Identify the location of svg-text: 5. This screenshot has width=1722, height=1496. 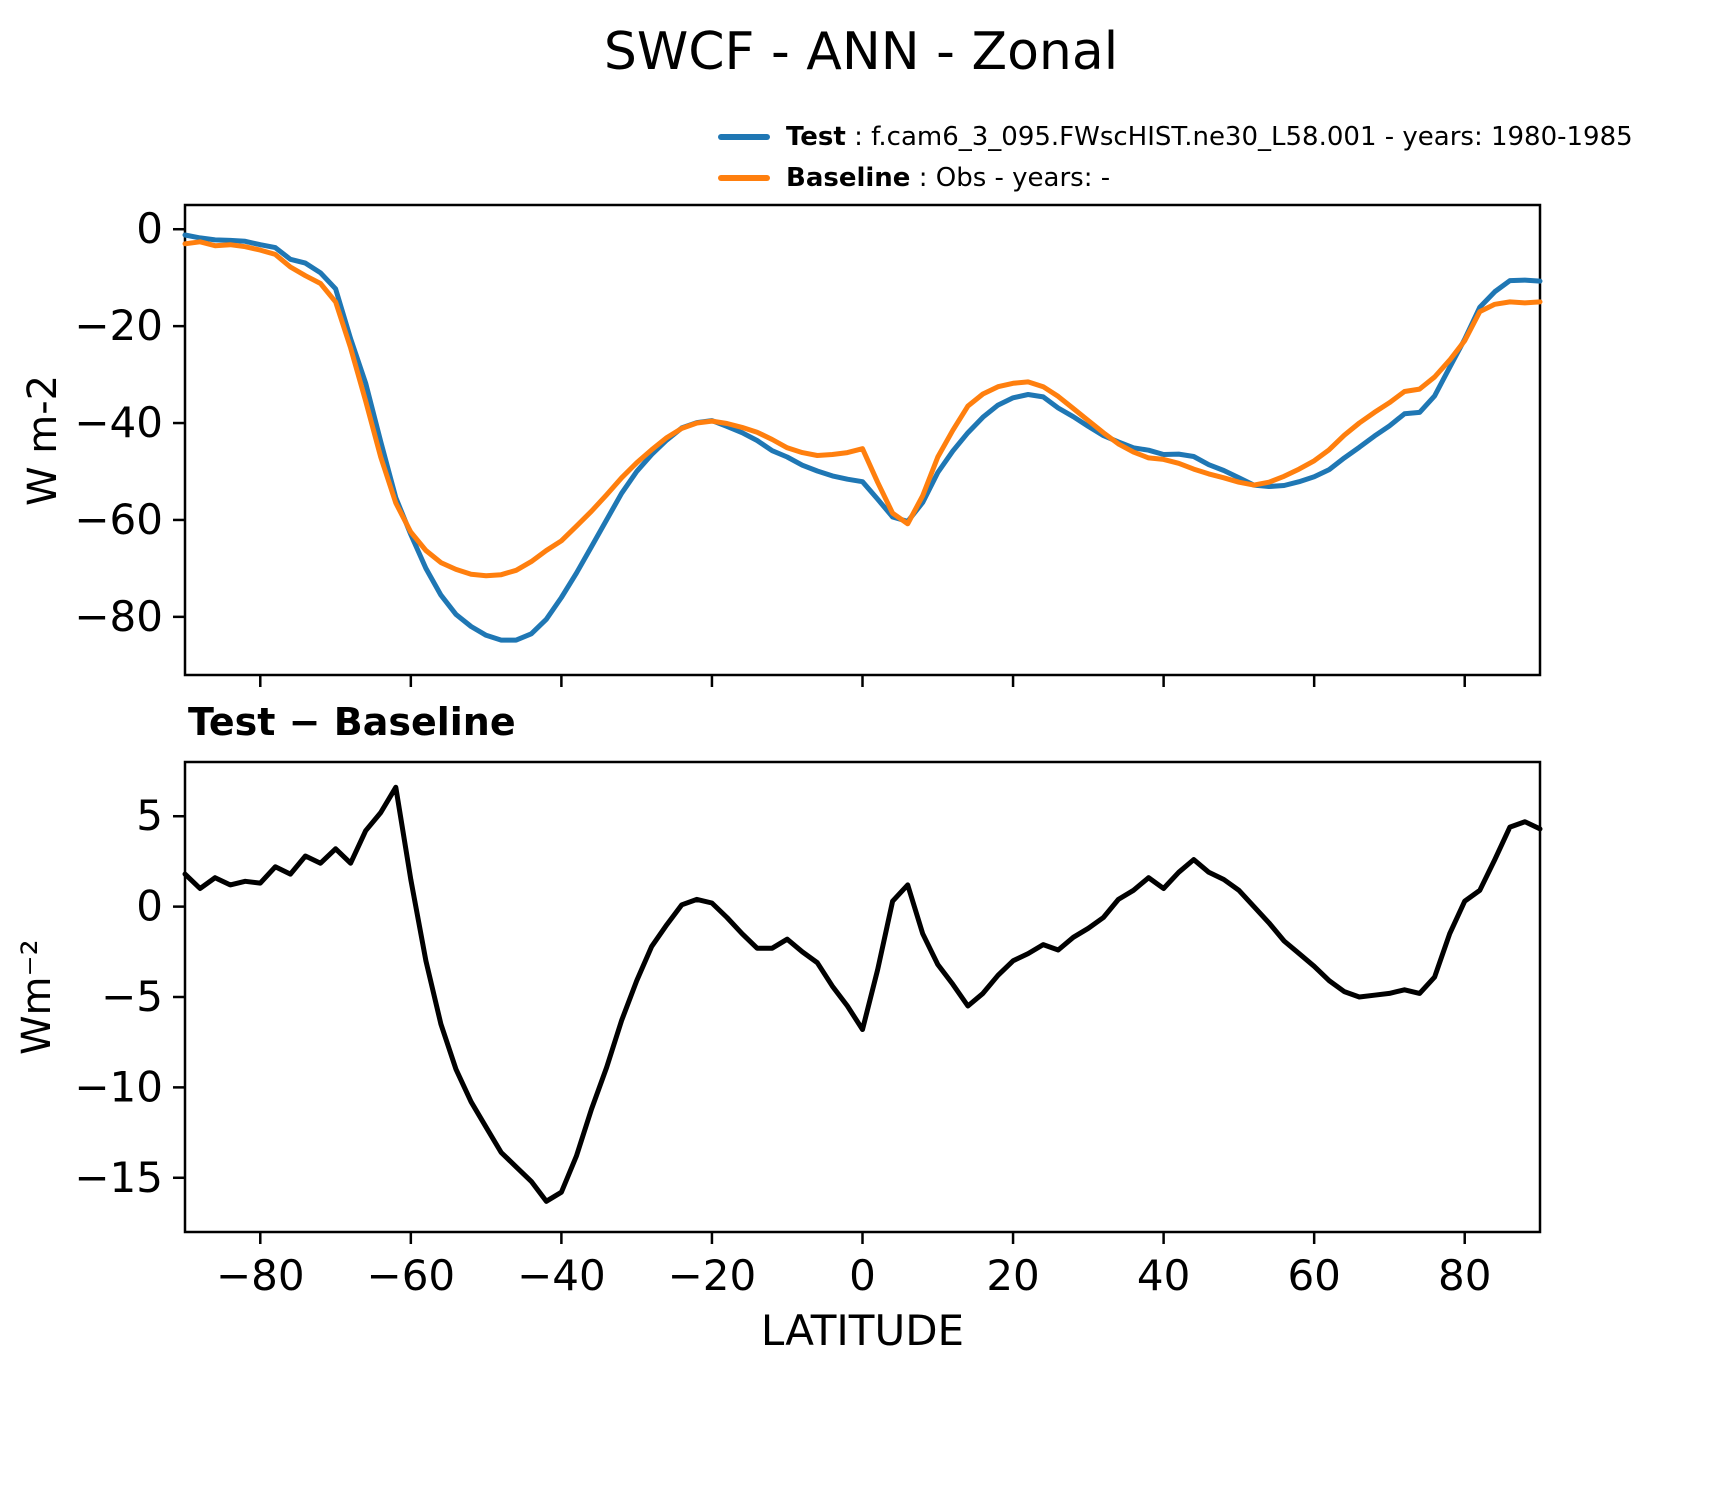
(149, 815).